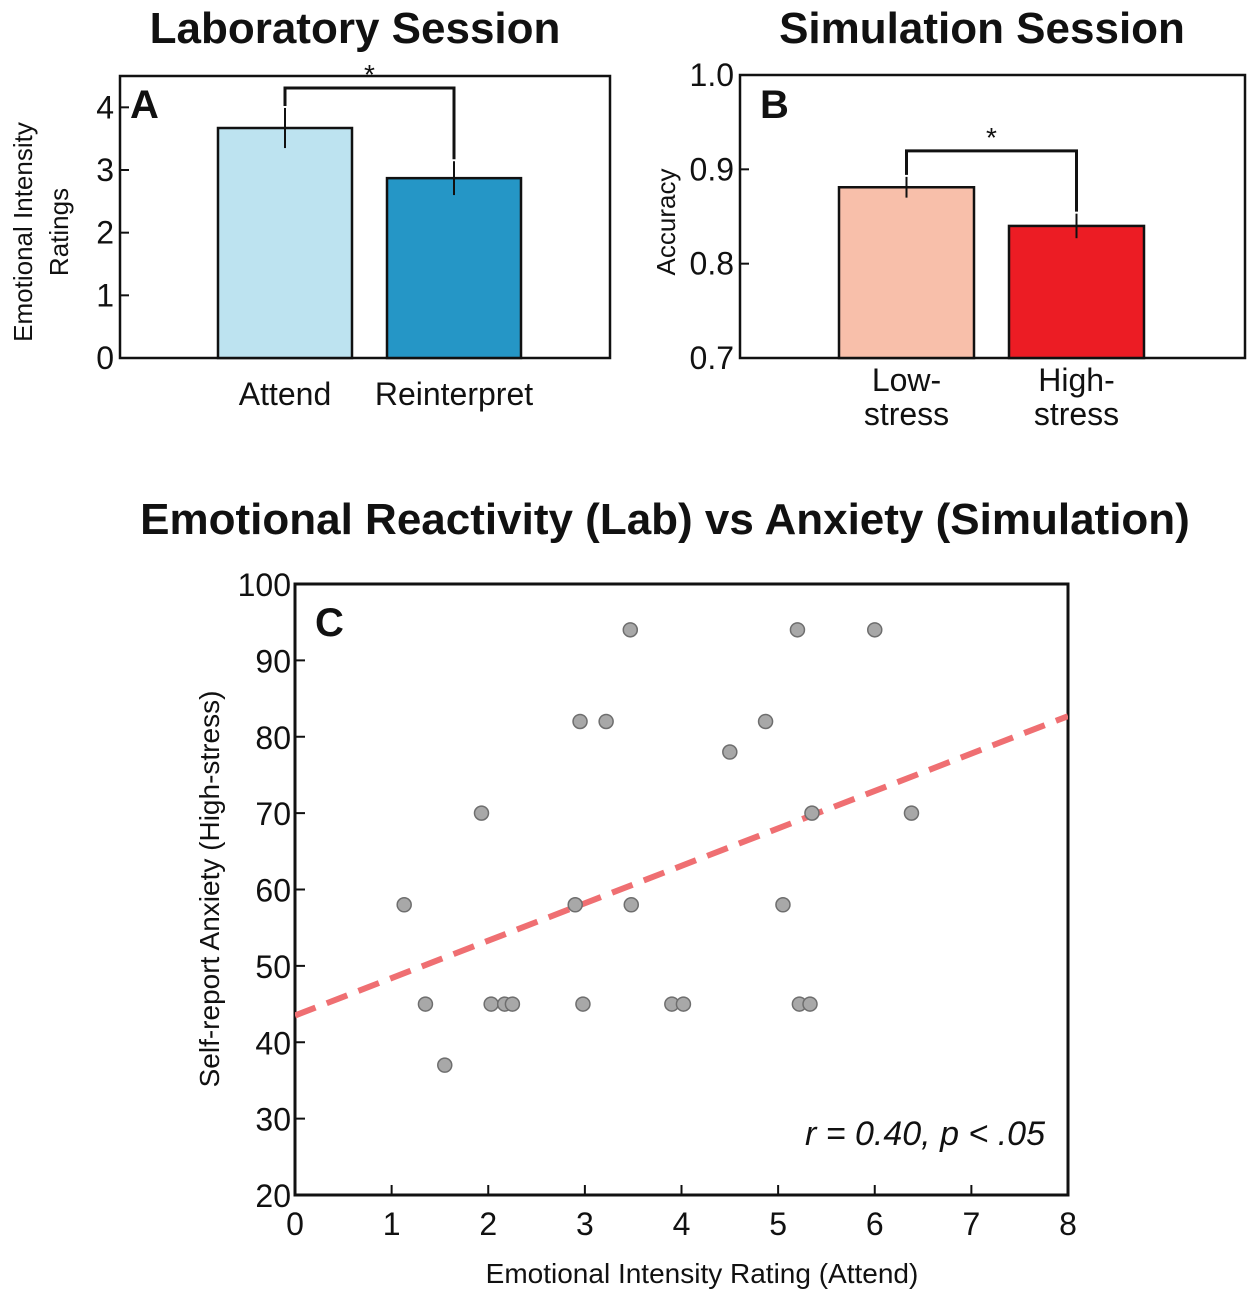 The height and width of the screenshot is (1300, 1255). What do you see at coordinates (273, 661) in the screenshot?
I see `c-ytick-label: 90` at bounding box center [273, 661].